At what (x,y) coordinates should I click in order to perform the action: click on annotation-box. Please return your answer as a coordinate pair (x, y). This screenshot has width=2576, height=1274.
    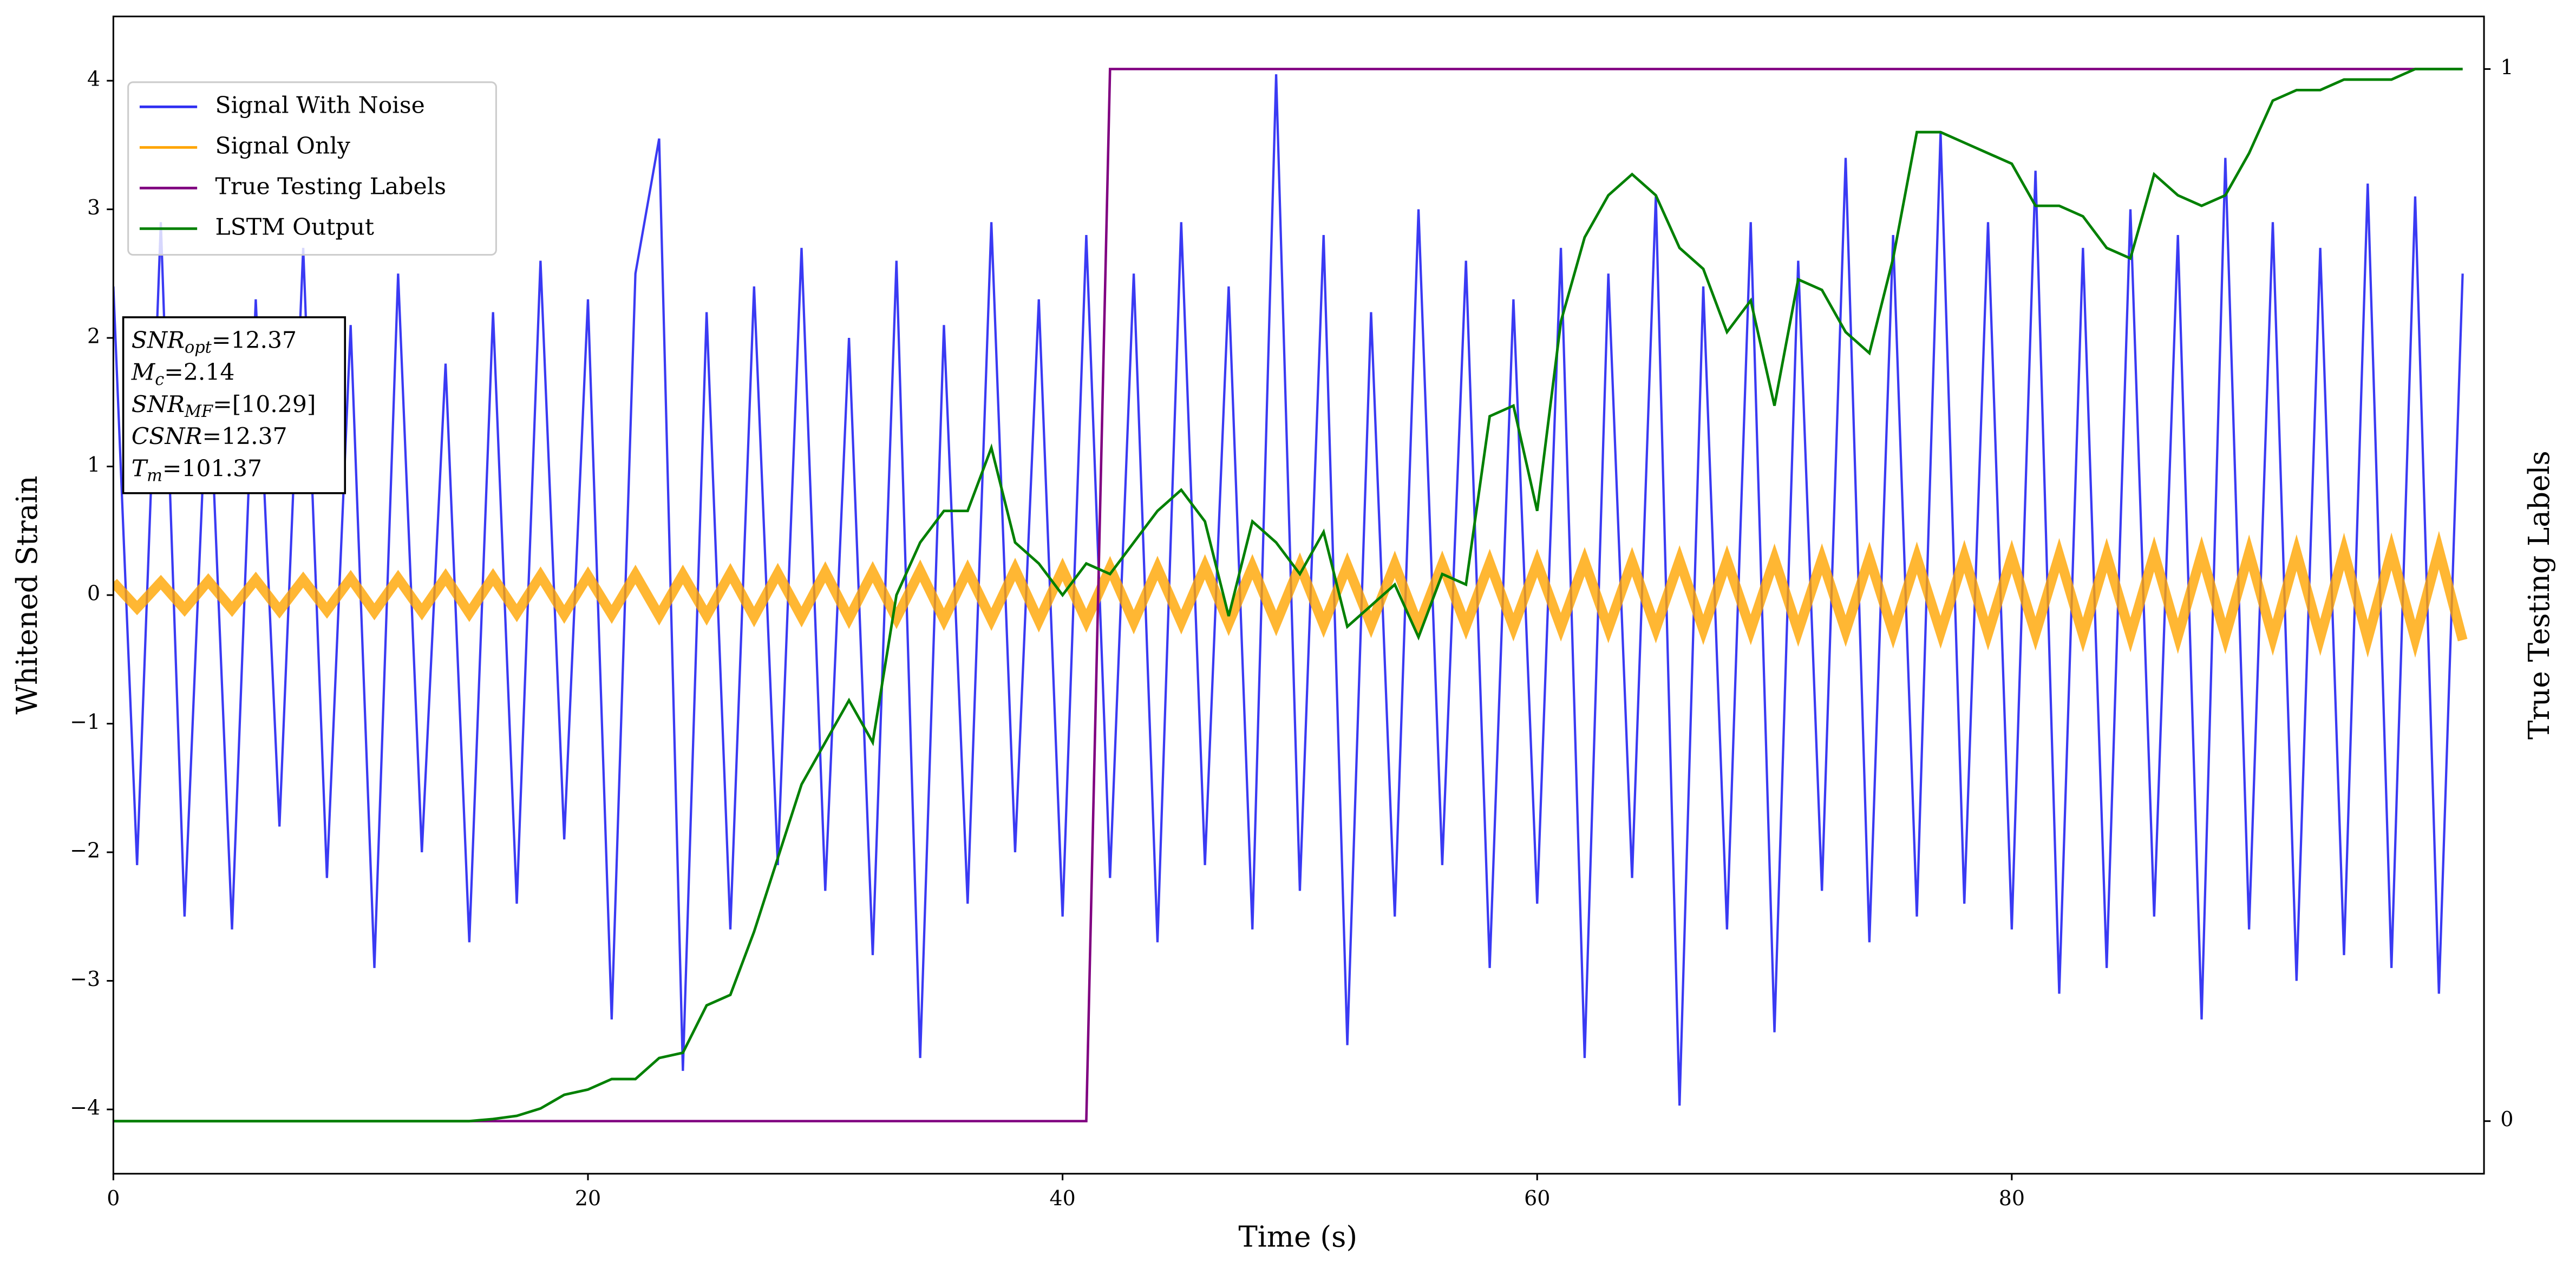
    Looking at the image, I should click on (234, 405).